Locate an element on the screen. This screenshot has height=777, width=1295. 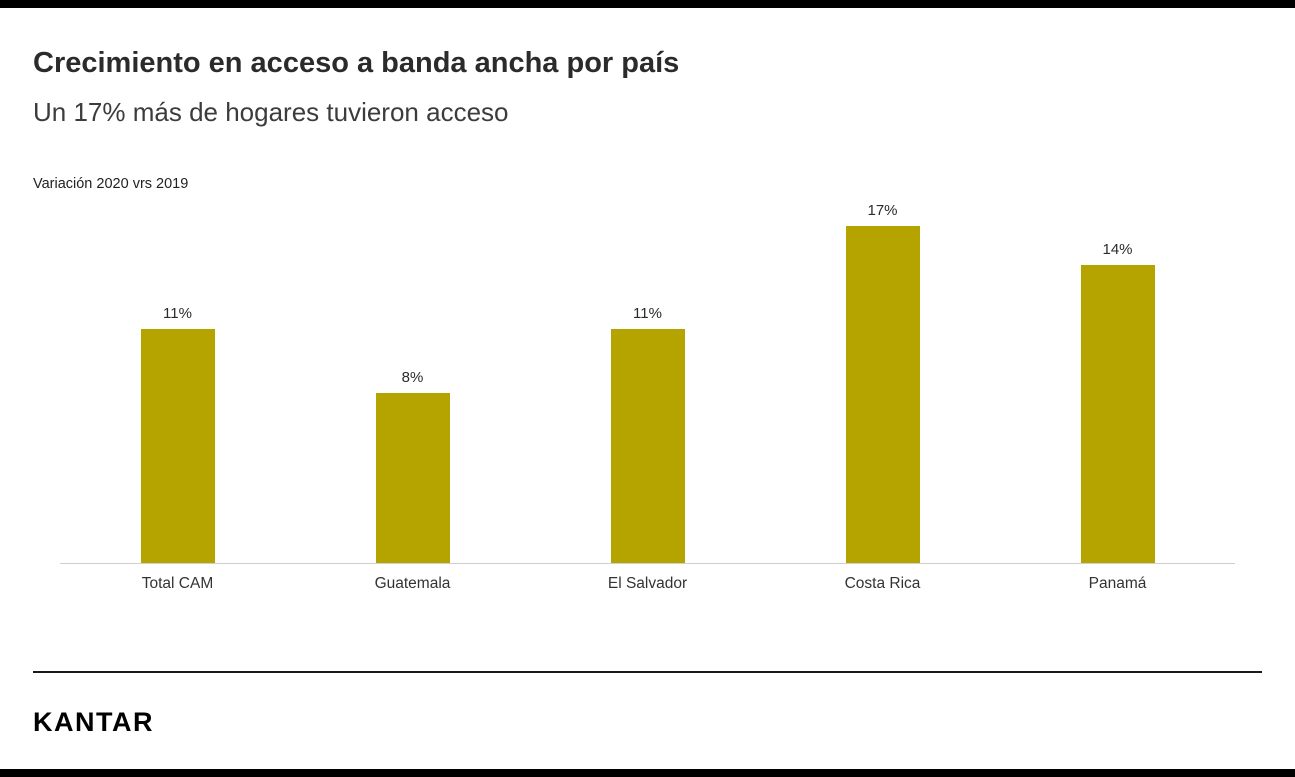
bar-value-label: 8% is located at coordinates (412, 377).